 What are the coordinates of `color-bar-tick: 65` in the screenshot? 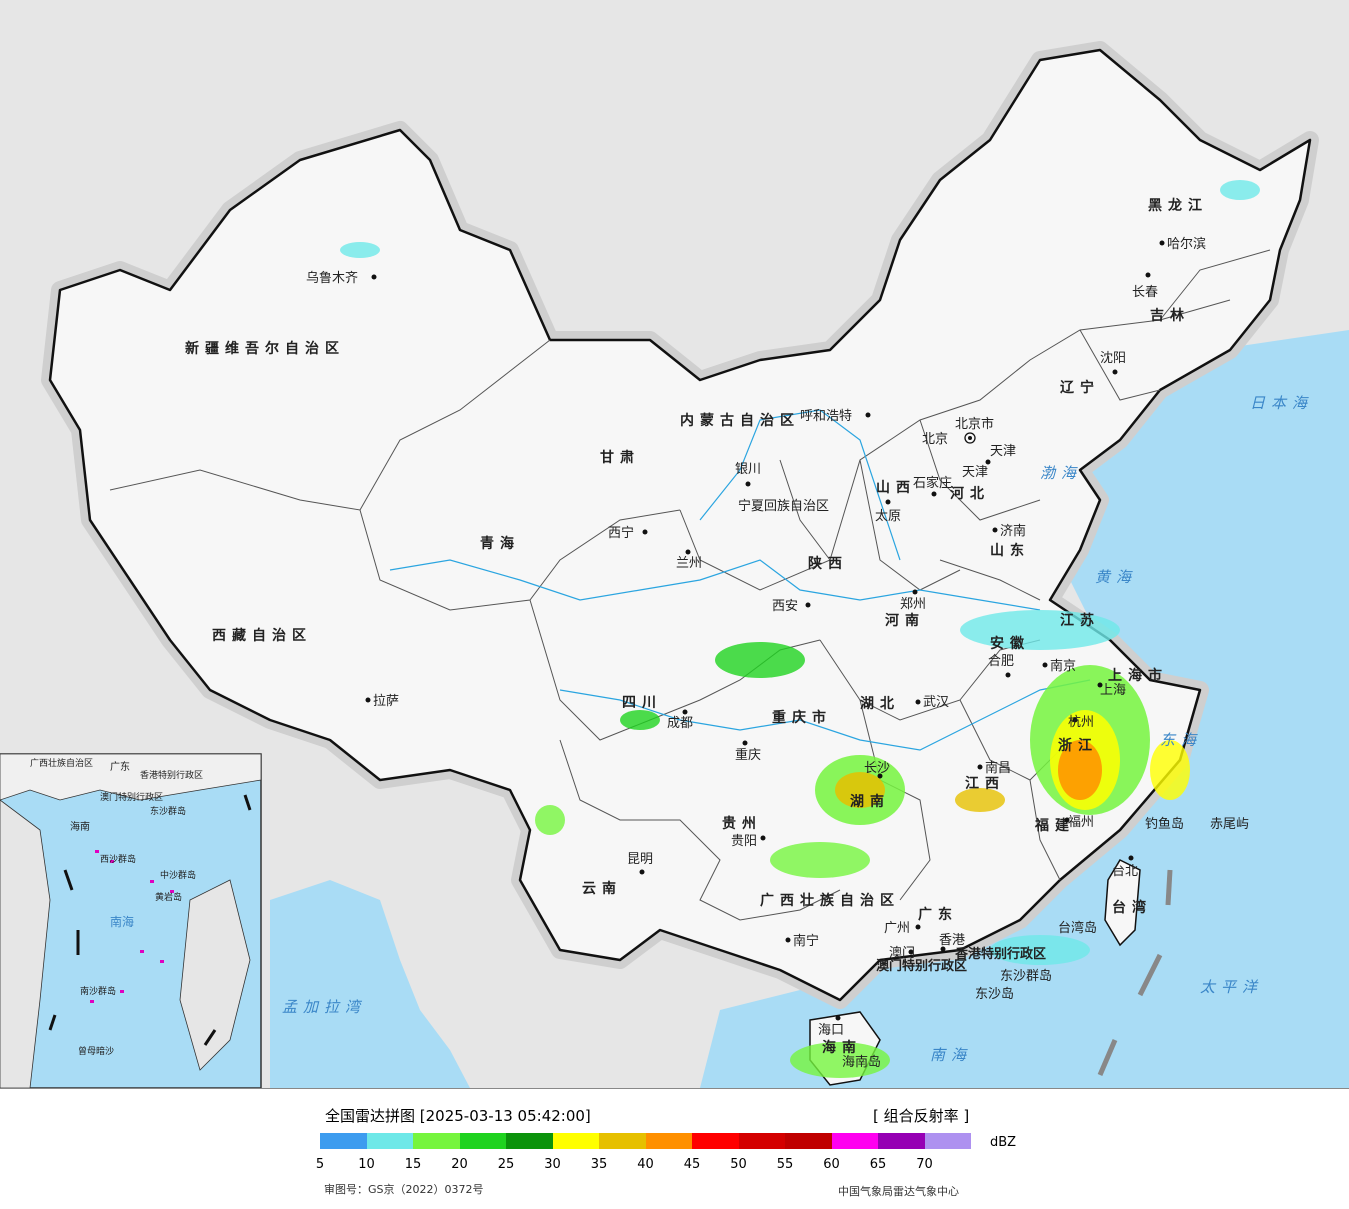 It's located at (878, 1164).